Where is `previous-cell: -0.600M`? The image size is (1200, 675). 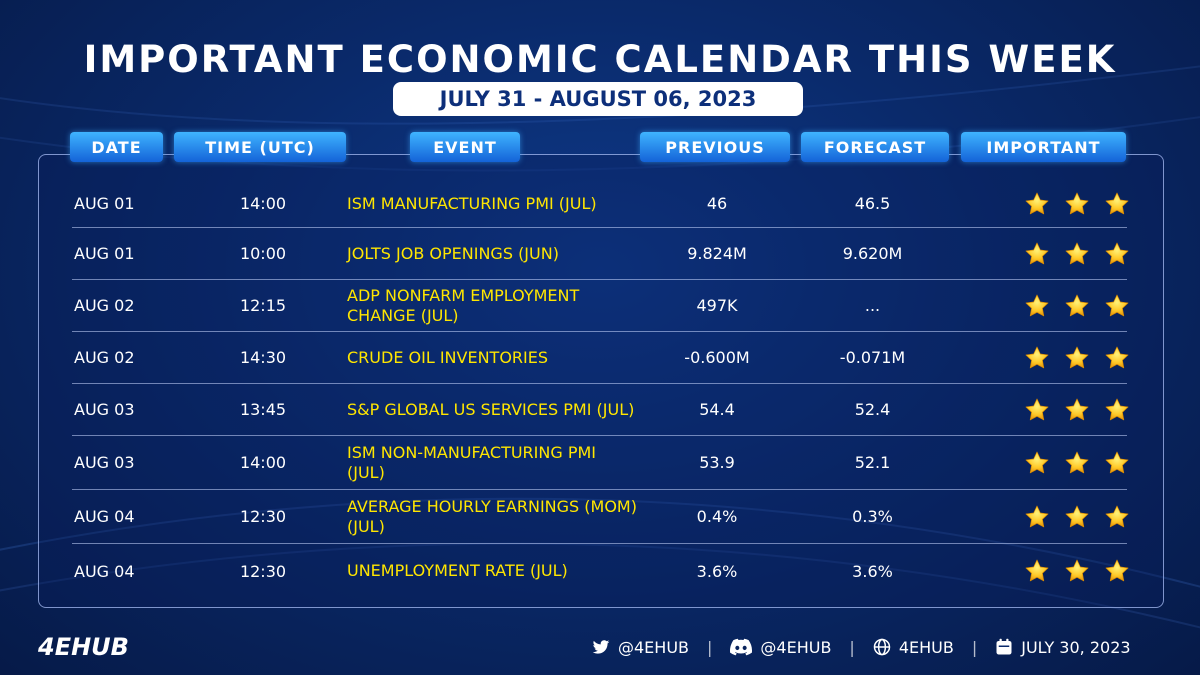
previous-cell: -0.600M is located at coordinates (717, 357).